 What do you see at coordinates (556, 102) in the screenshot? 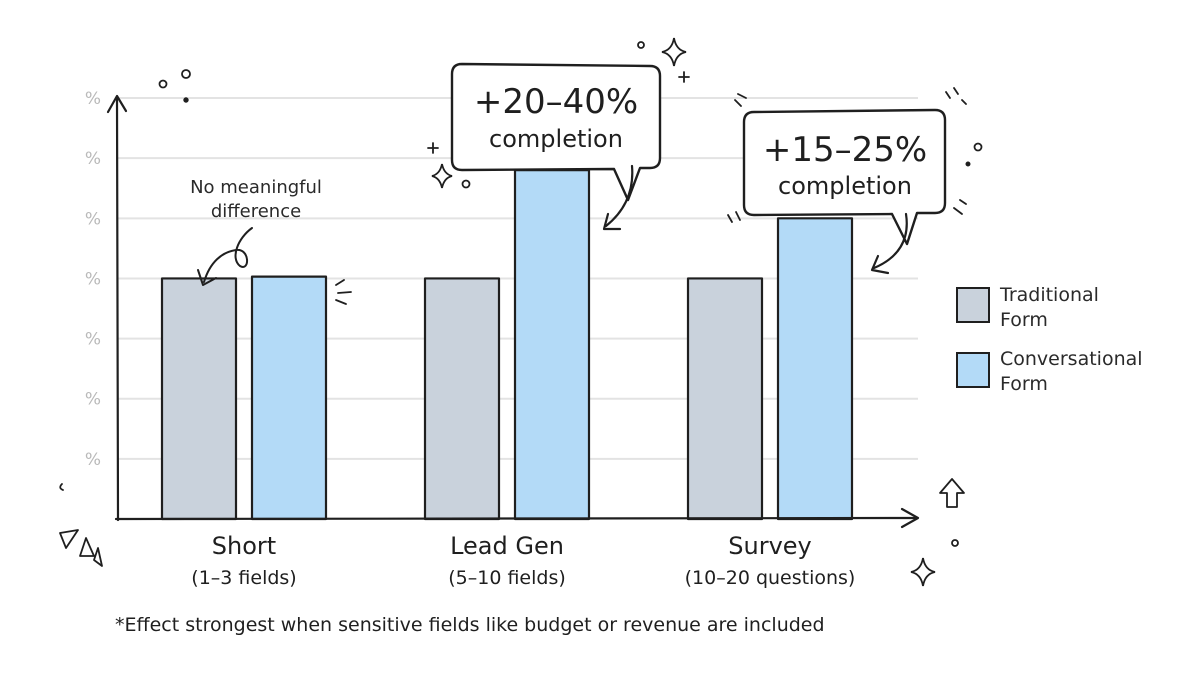
I see `callout-1-percent: +20–40%` at bounding box center [556, 102].